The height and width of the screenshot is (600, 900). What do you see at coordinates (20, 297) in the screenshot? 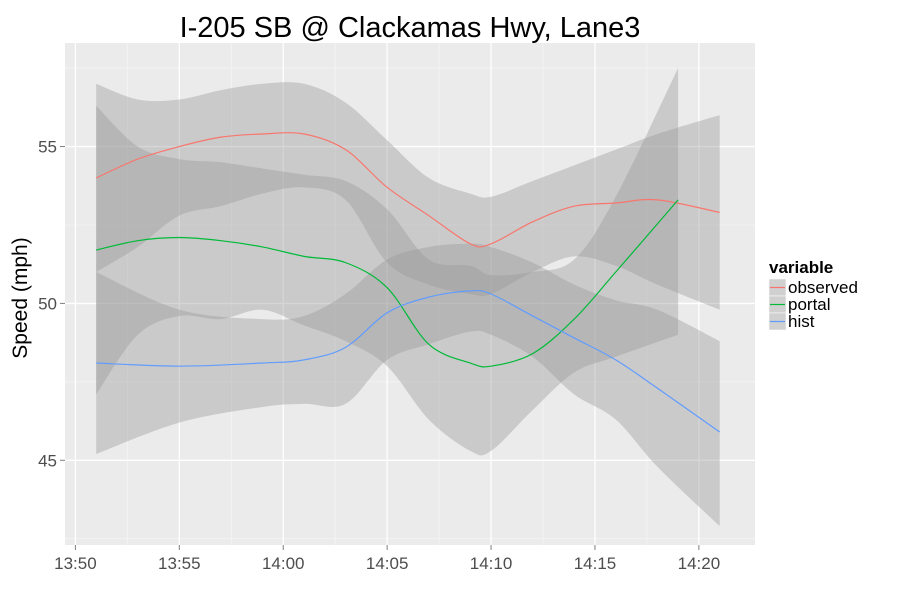
I see `y-axis-title: Speed (mph)` at bounding box center [20, 297].